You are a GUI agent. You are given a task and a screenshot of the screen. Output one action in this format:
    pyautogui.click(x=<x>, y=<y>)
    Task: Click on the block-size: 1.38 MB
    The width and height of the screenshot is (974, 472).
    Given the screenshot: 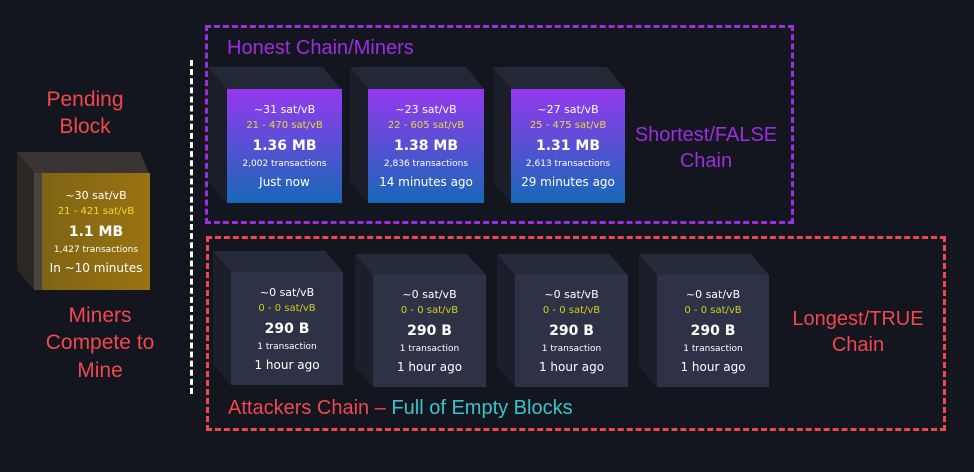 What is the action you would take?
    pyautogui.click(x=426, y=146)
    